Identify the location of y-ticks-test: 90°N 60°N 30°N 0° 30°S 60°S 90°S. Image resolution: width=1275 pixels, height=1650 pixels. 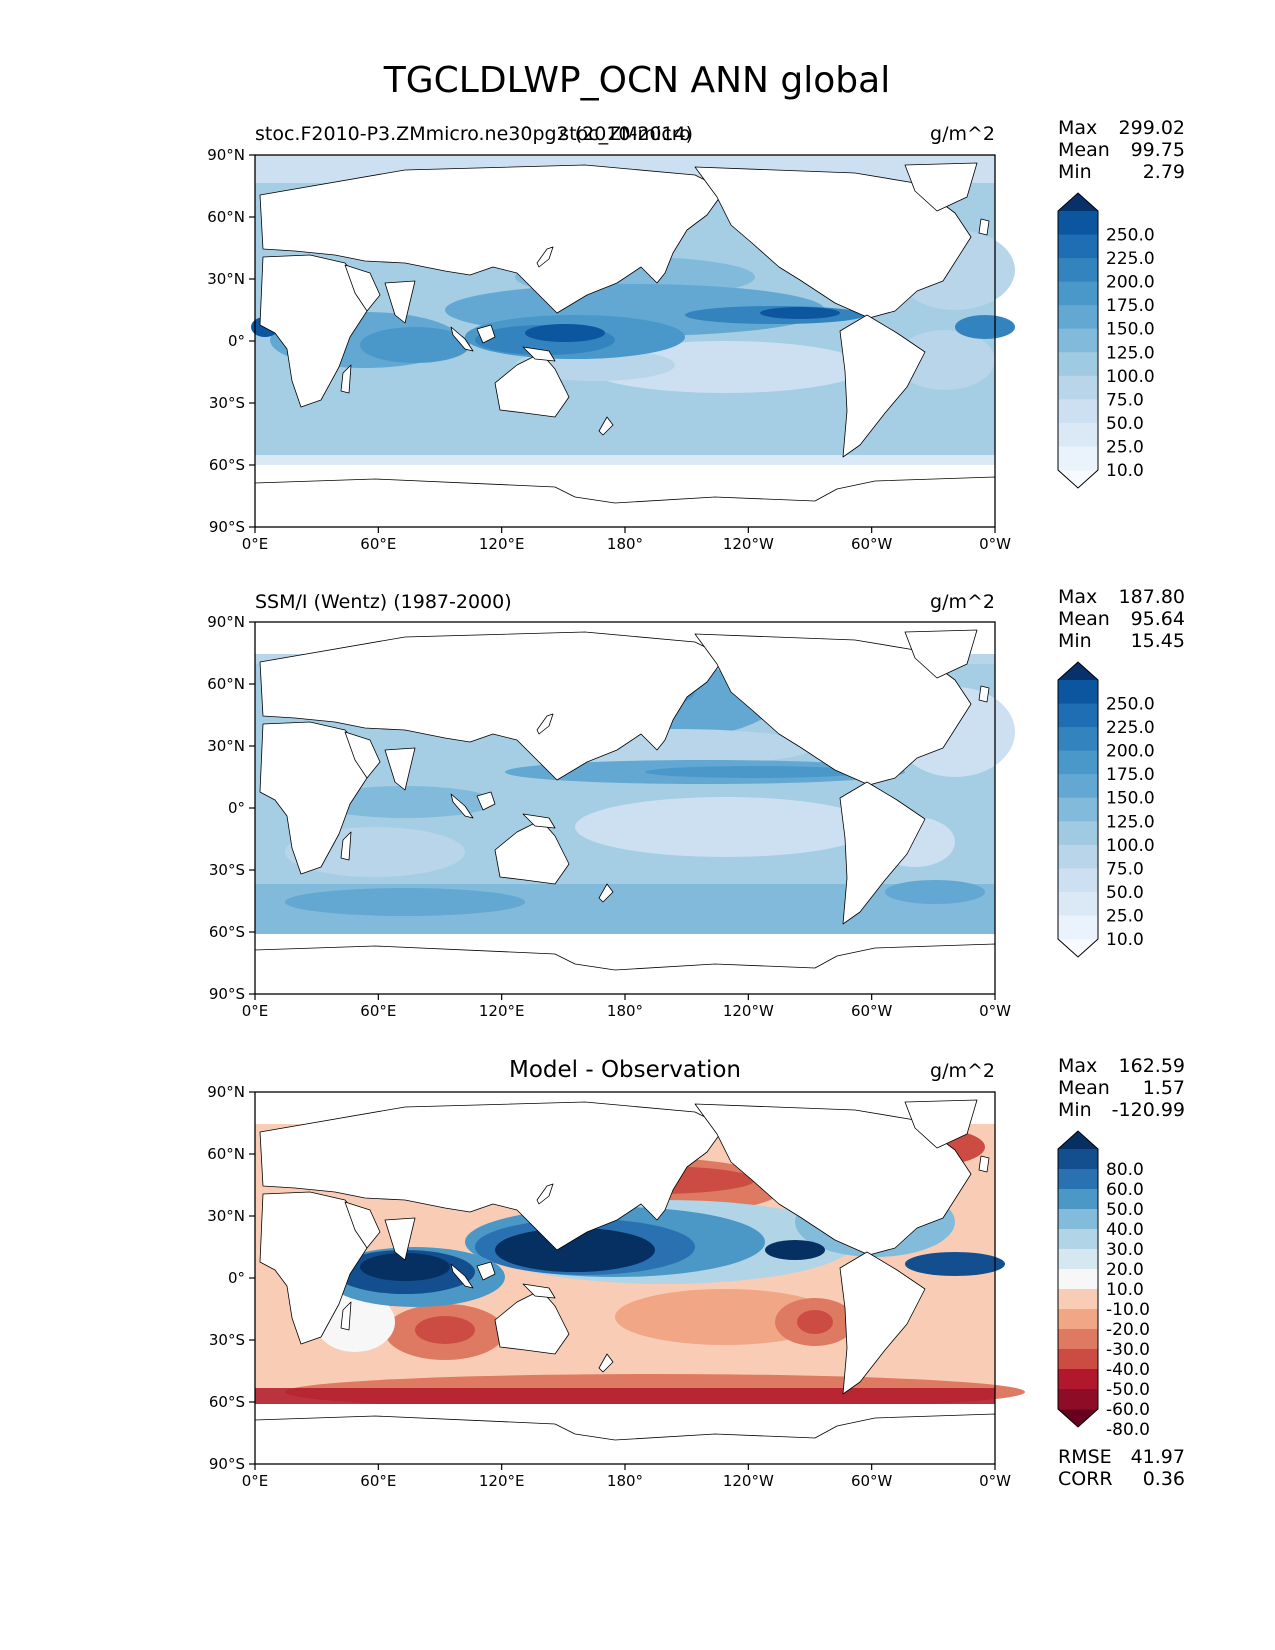
(231, 341).